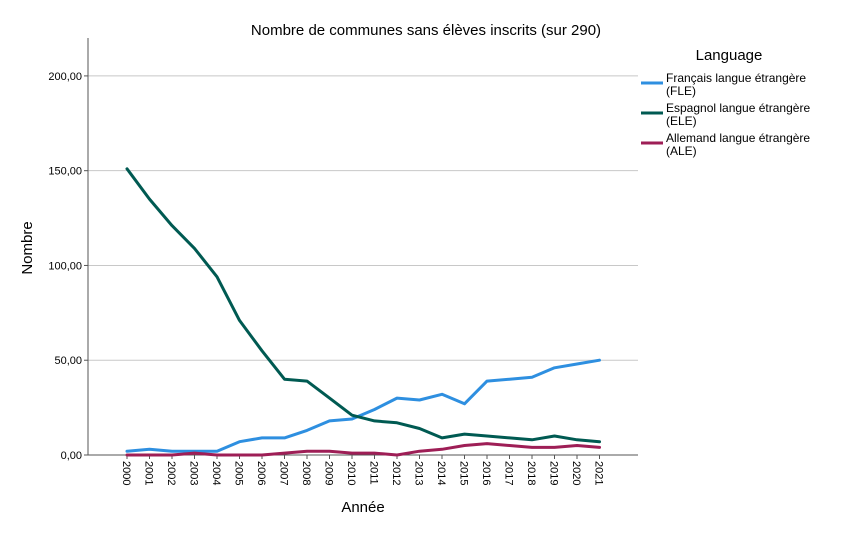 This screenshot has width=853, height=543. What do you see at coordinates (194, 473) in the screenshot?
I see `x-tick-label: 2003` at bounding box center [194, 473].